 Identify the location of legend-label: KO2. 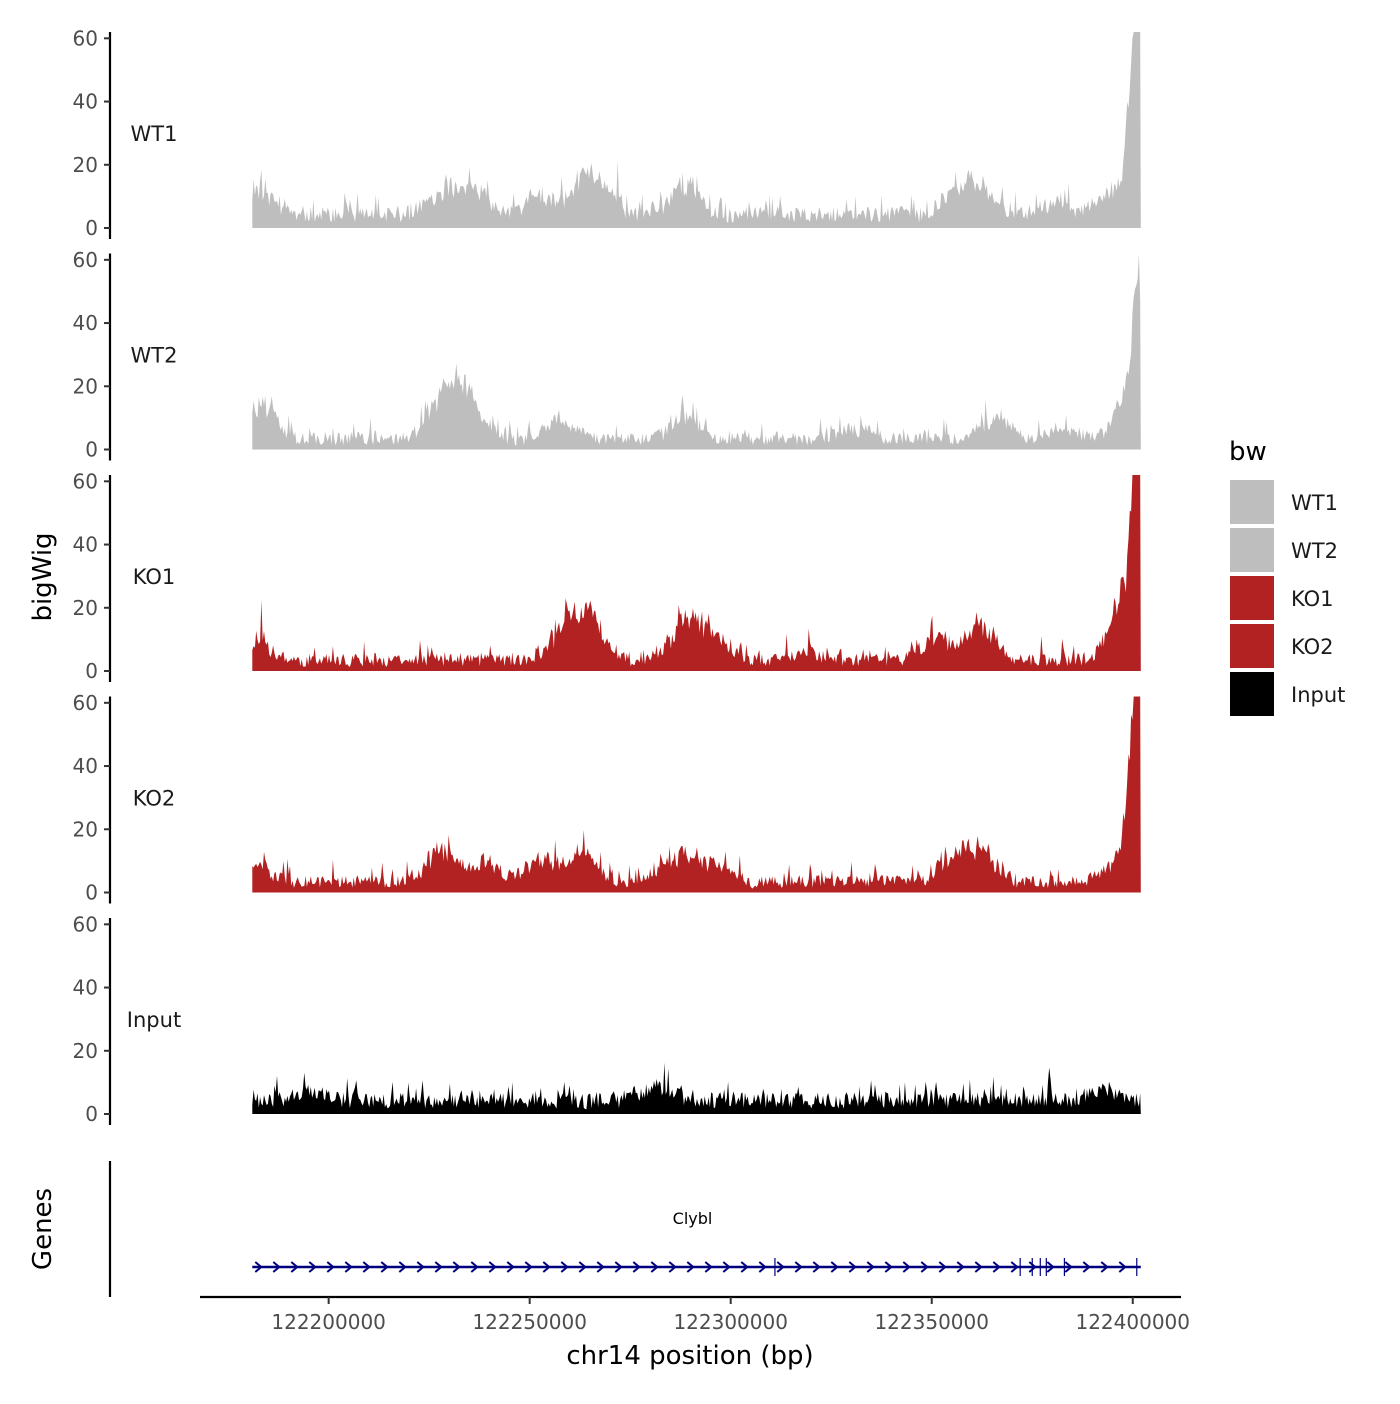
(1312, 647).